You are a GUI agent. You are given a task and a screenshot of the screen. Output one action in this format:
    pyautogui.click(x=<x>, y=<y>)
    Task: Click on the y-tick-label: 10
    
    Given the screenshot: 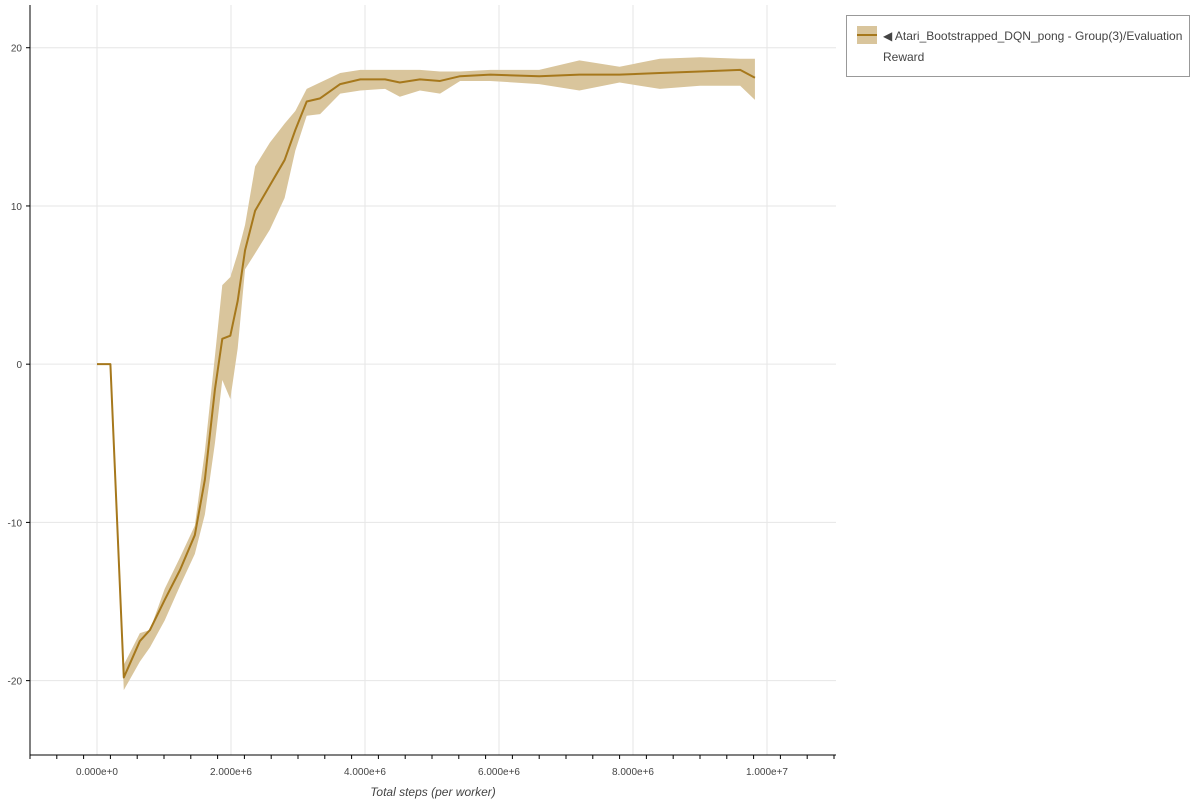 What is the action you would take?
    pyautogui.click(x=17, y=207)
    